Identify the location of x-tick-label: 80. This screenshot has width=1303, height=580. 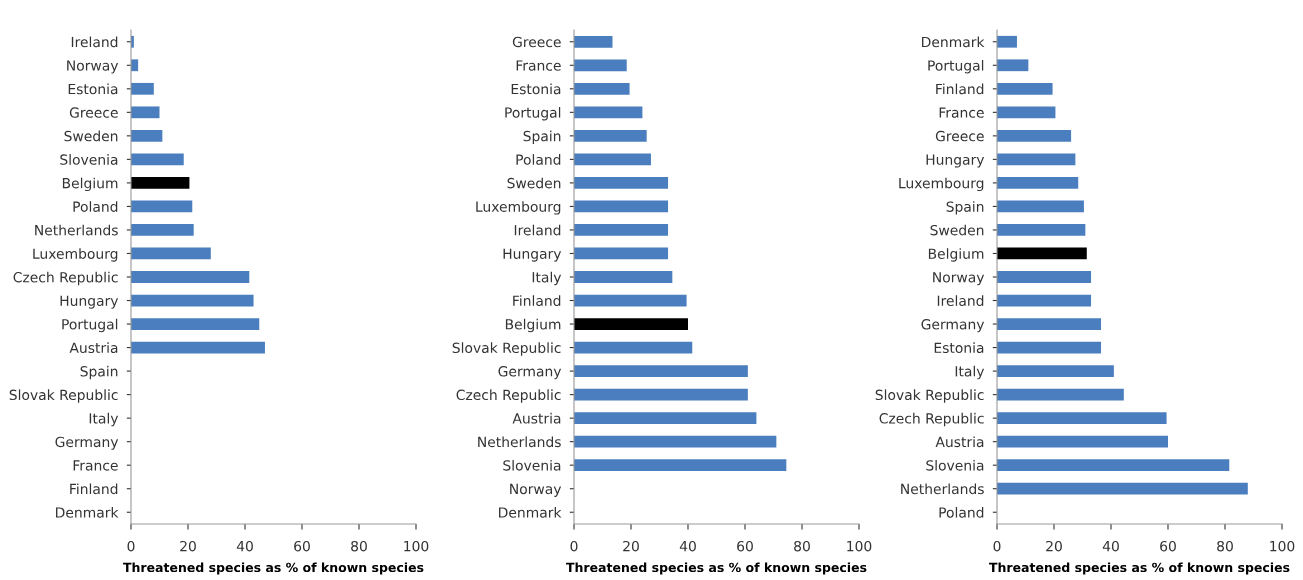
(359, 546).